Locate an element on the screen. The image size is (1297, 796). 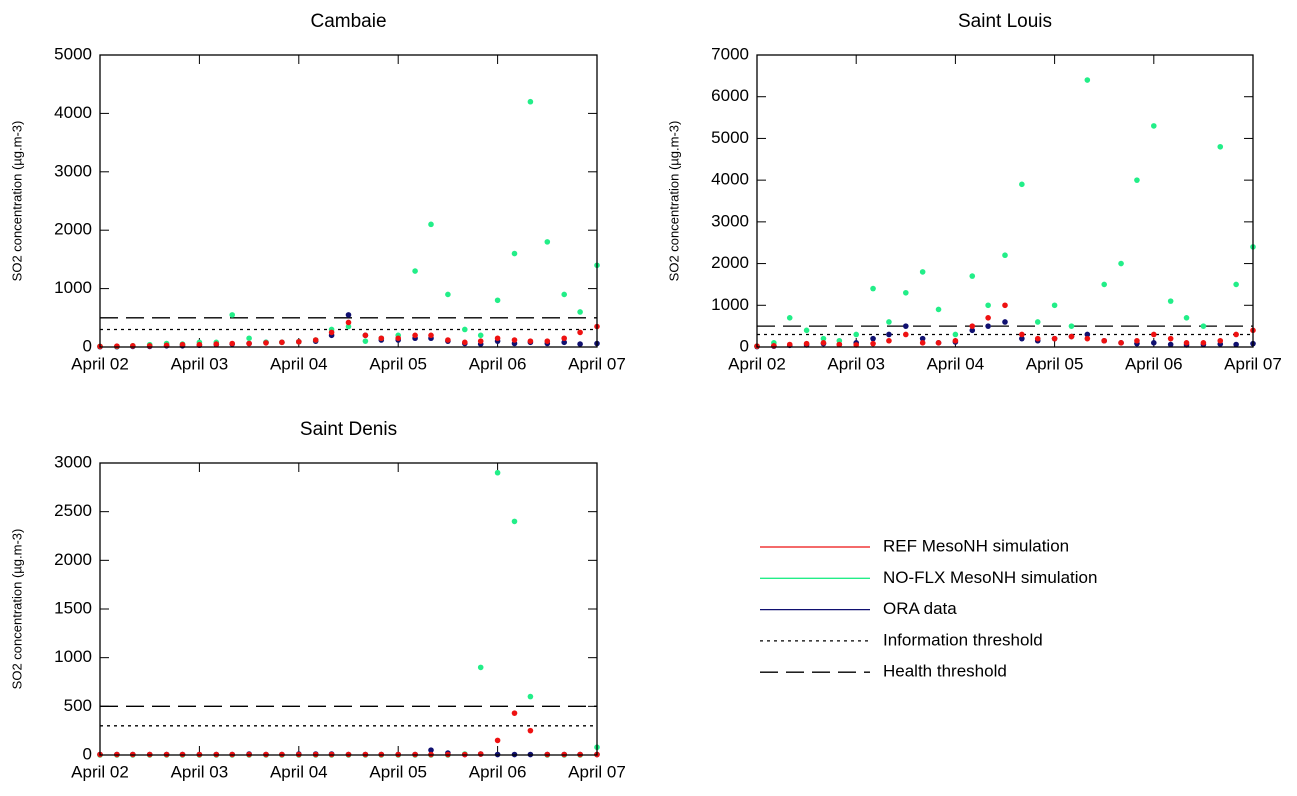
y-tick-label: 1500 is located at coordinates (73, 607).